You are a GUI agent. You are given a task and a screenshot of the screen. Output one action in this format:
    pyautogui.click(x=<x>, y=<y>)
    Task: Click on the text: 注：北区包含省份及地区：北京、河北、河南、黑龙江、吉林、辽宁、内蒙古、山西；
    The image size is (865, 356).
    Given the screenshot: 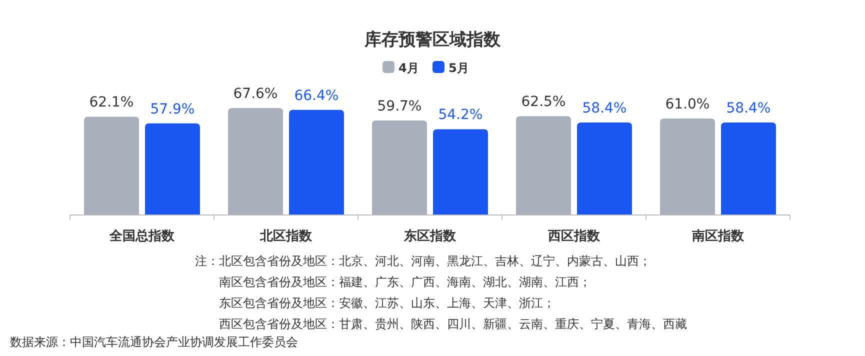 What is the action you would take?
    pyautogui.click(x=423, y=261)
    